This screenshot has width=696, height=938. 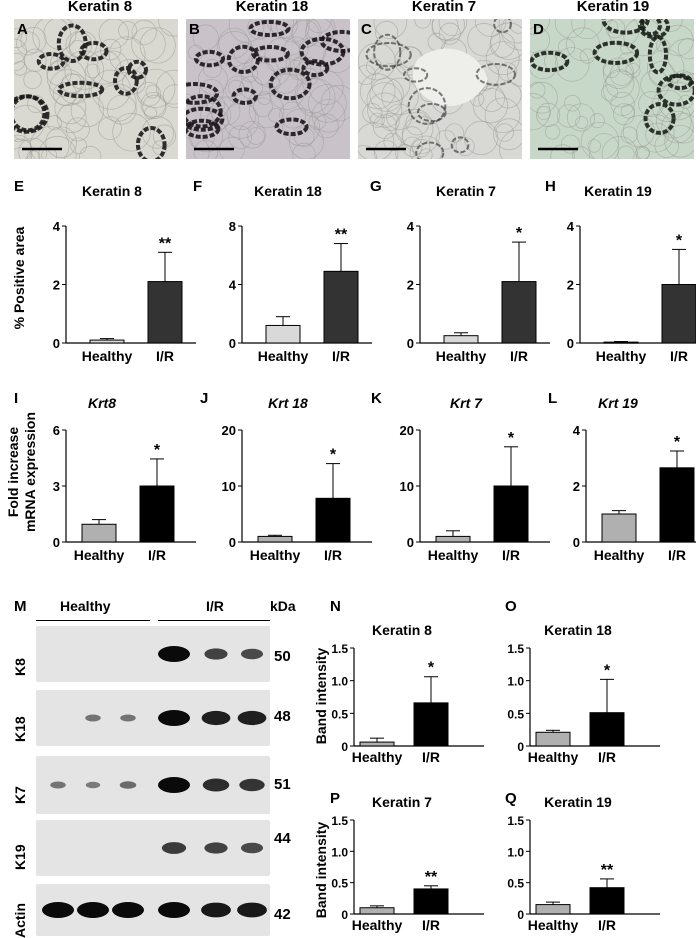 I want to click on chart-f: Keratin 18 0 4 8 Healthy I/R **, so click(x=289, y=273).